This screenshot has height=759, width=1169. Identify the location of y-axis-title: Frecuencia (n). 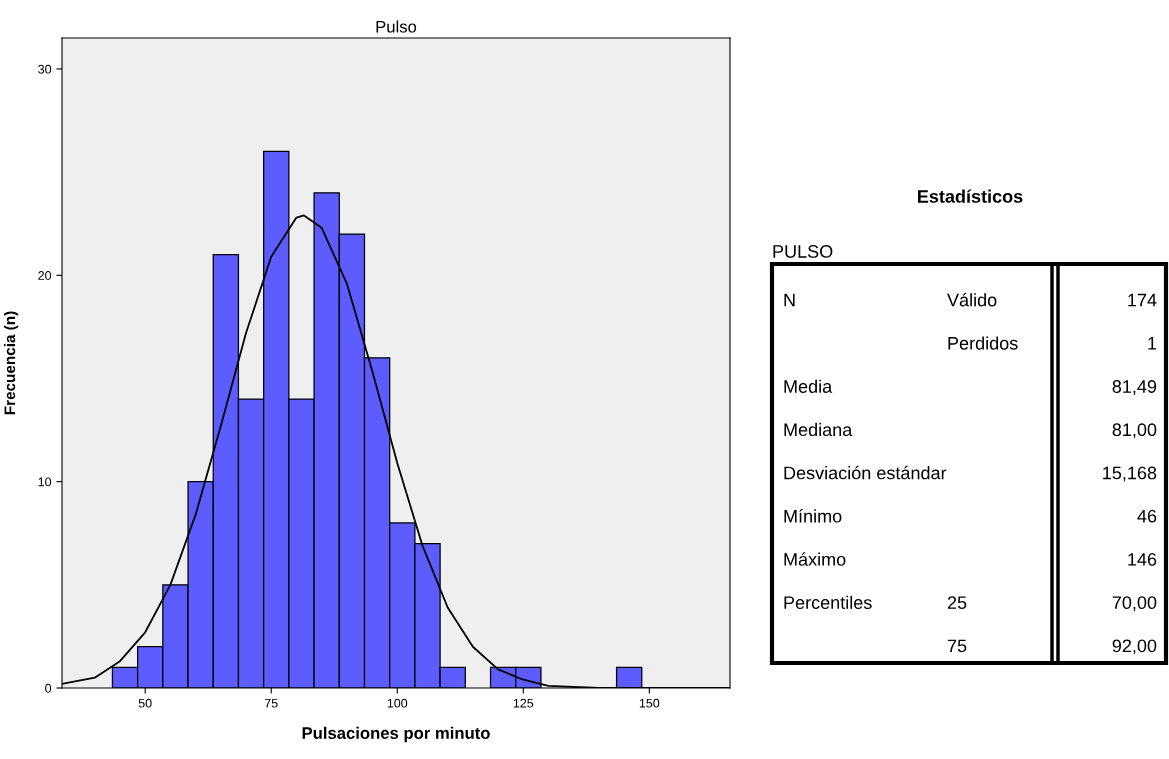
(11, 363).